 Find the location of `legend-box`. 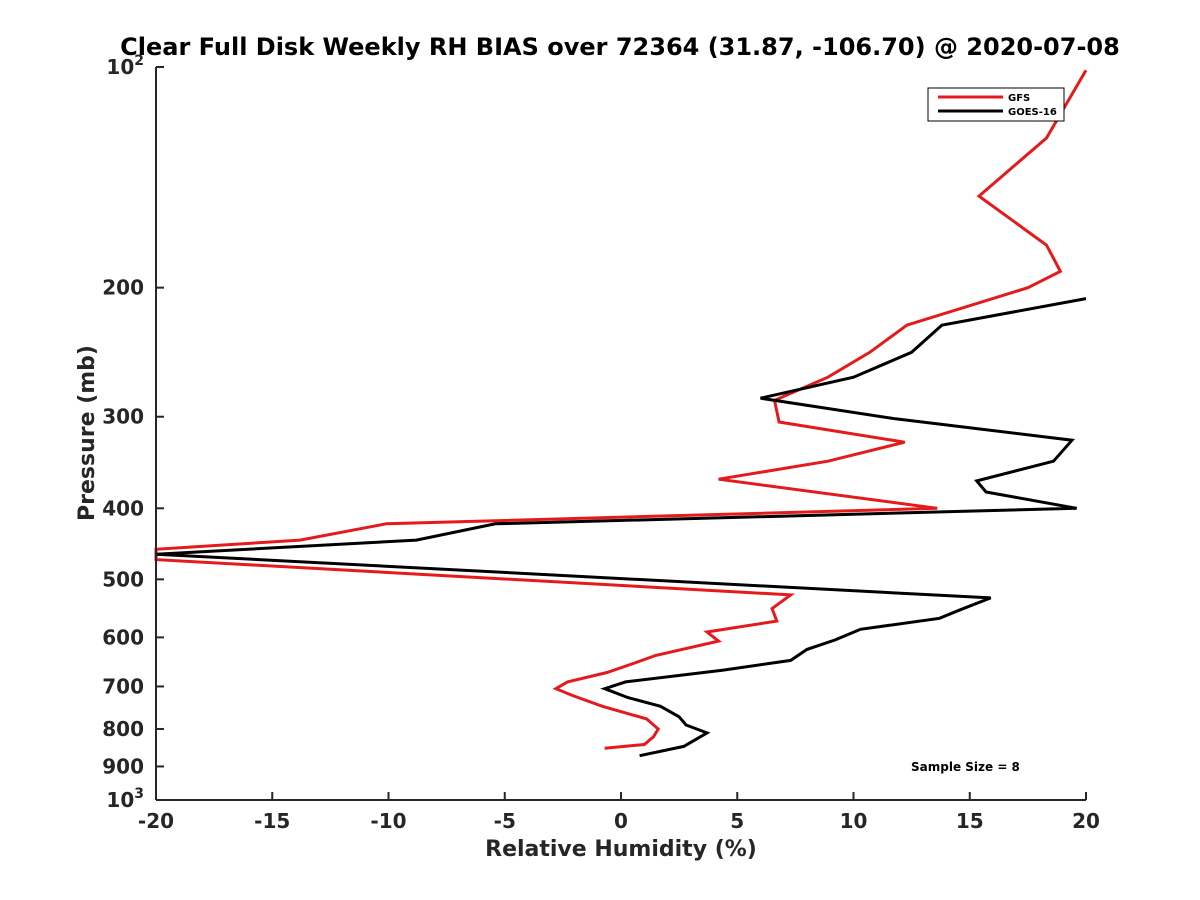

legend-box is located at coordinates (996, 104).